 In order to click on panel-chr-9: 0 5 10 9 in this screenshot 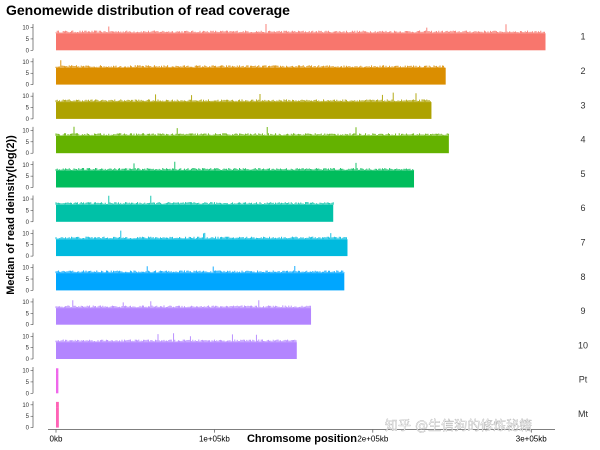, I will do `click(304, 313)`.